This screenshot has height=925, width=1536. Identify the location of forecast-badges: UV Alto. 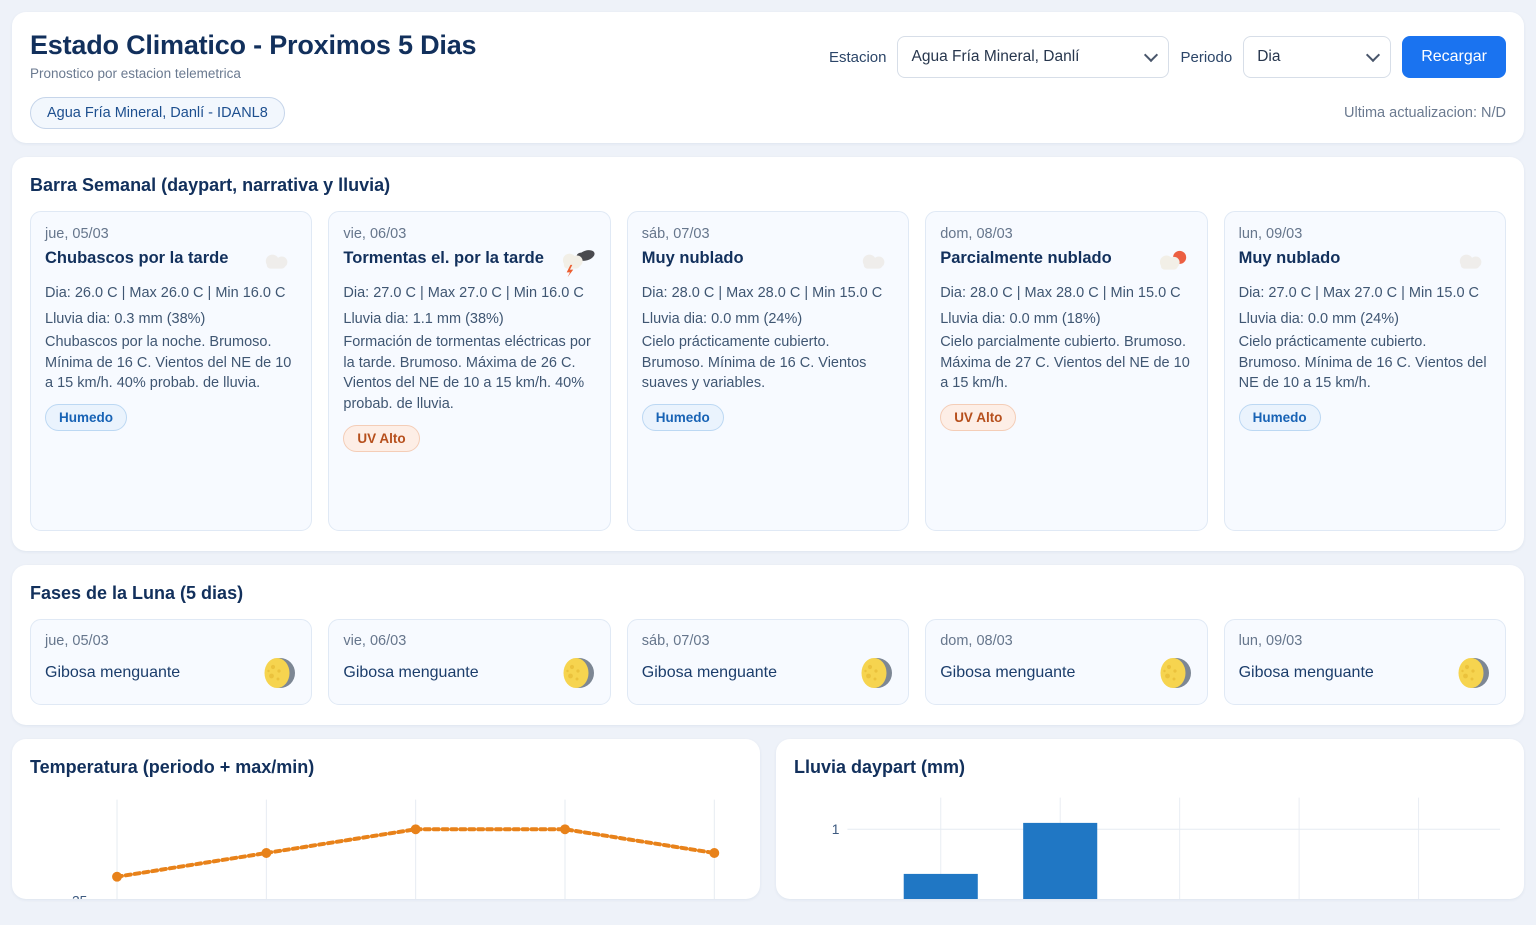
(1066, 417).